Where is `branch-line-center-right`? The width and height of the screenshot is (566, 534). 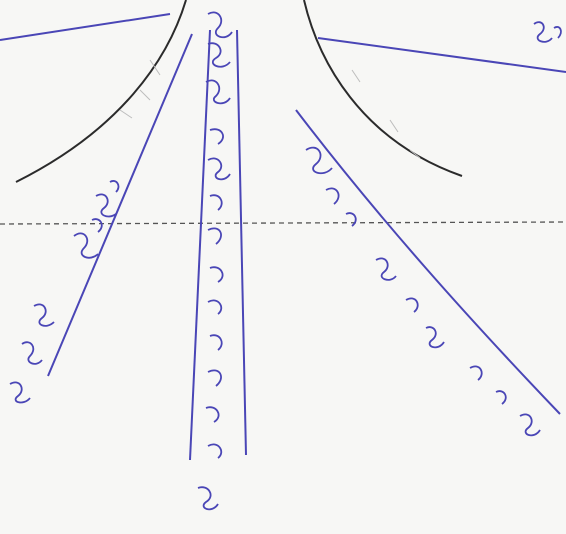
branch-line-center-right is located at coordinates (241, 242).